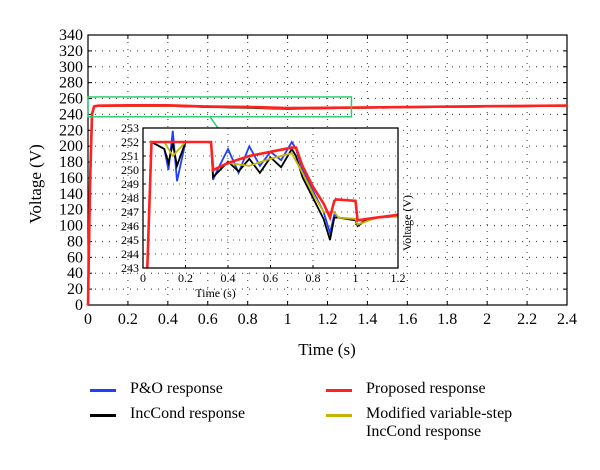  What do you see at coordinates (71, 178) in the screenshot?
I see `main-y-tick-label: 160` at bounding box center [71, 178].